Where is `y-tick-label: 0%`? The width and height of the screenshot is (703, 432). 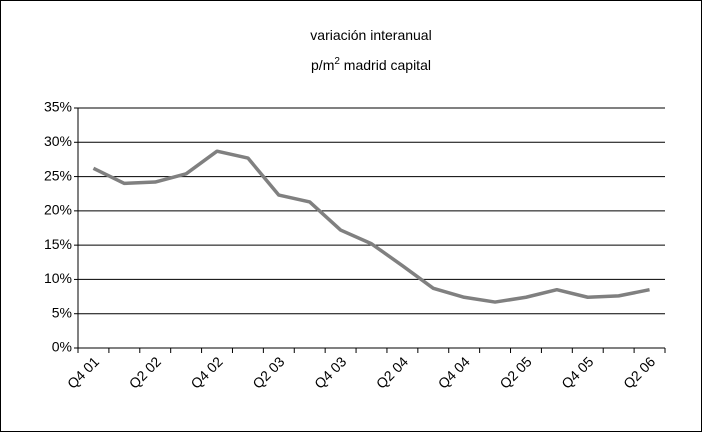 y-tick-label: 0% is located at coordinates (62, 347).